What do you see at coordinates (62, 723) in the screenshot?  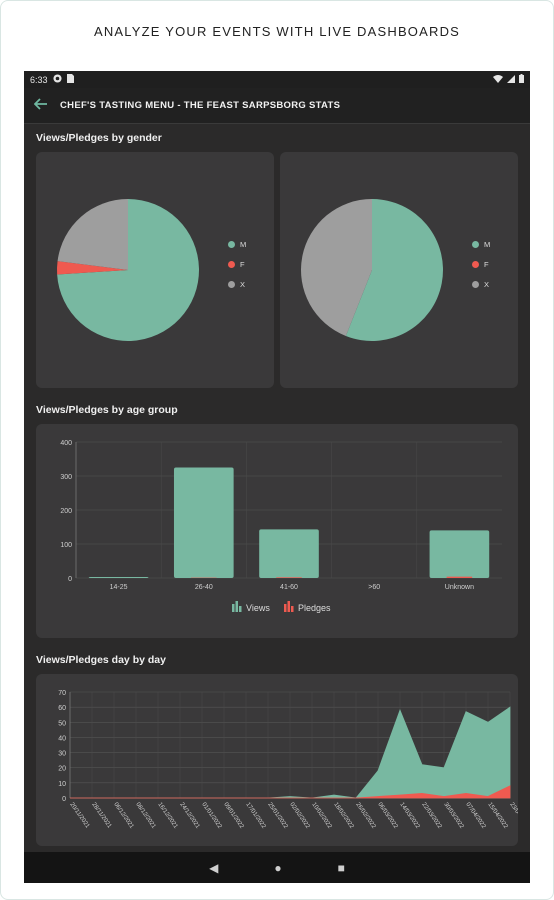 I see `y-tick-label: 50` at bounding box center [62, 723].